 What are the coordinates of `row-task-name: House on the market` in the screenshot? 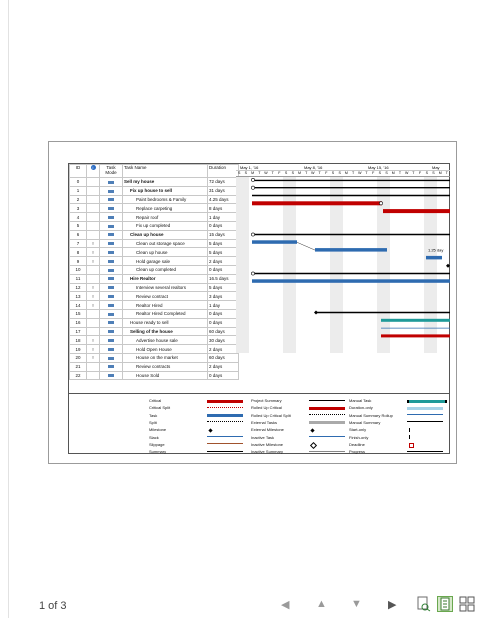 It's located at (165, 357).